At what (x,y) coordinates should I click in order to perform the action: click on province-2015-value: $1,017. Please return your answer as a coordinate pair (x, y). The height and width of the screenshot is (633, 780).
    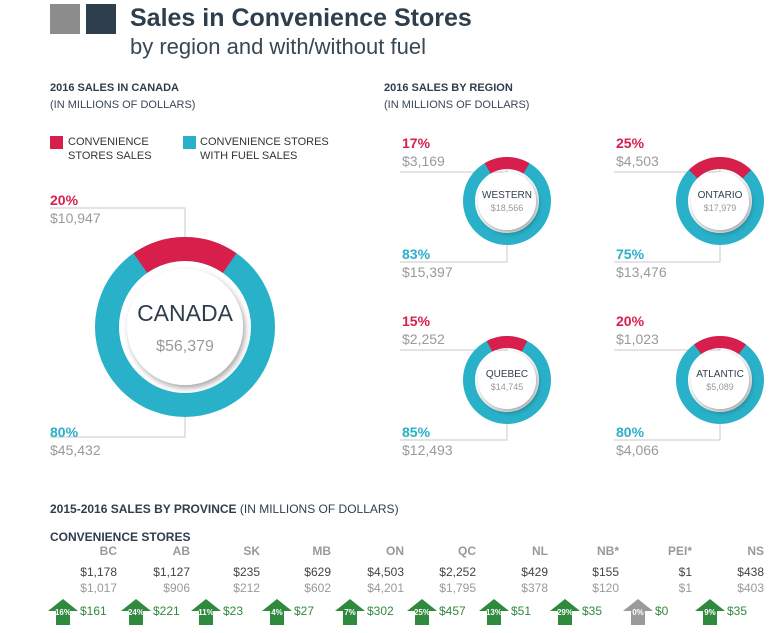
    Looking at the image, I should click on (98, 588).